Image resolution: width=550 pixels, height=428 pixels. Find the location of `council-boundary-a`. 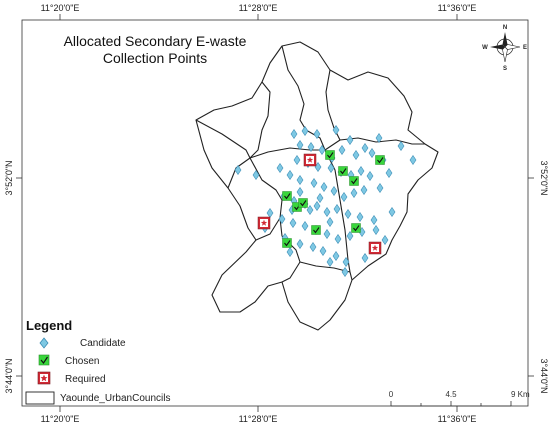

council-boundary-a is located at coordinates (260, 120).